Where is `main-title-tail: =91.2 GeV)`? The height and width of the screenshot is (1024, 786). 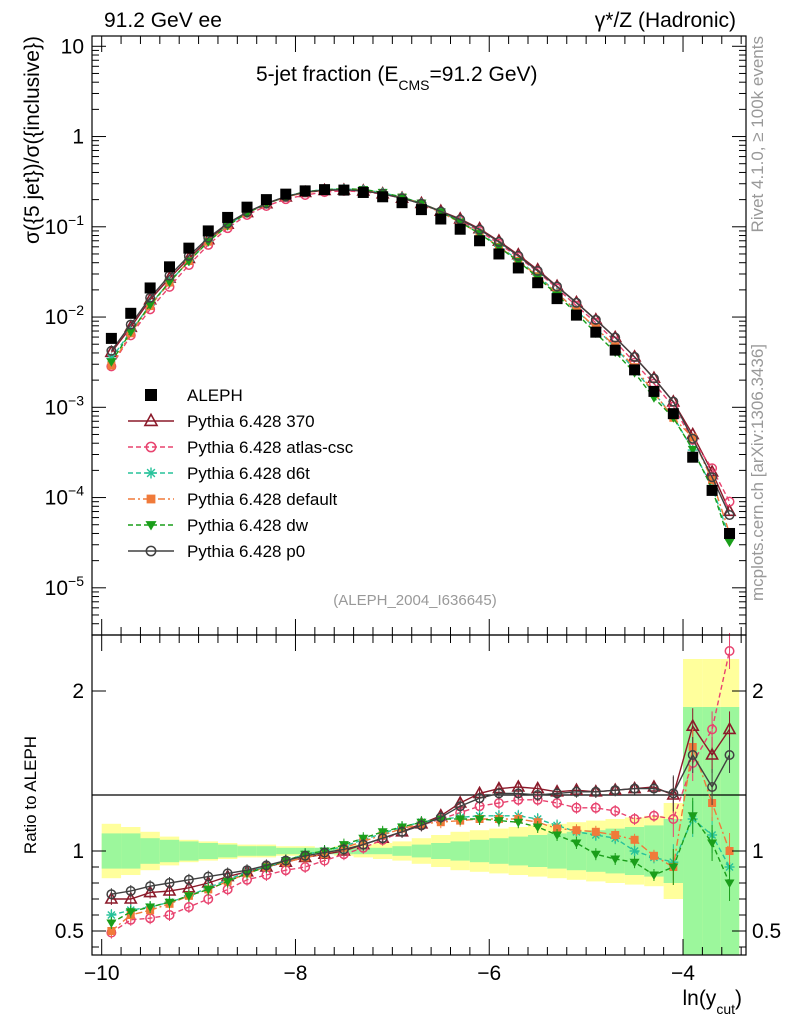
main-title-tail: =91.2 GeV) is located at coordinates (484, 74).